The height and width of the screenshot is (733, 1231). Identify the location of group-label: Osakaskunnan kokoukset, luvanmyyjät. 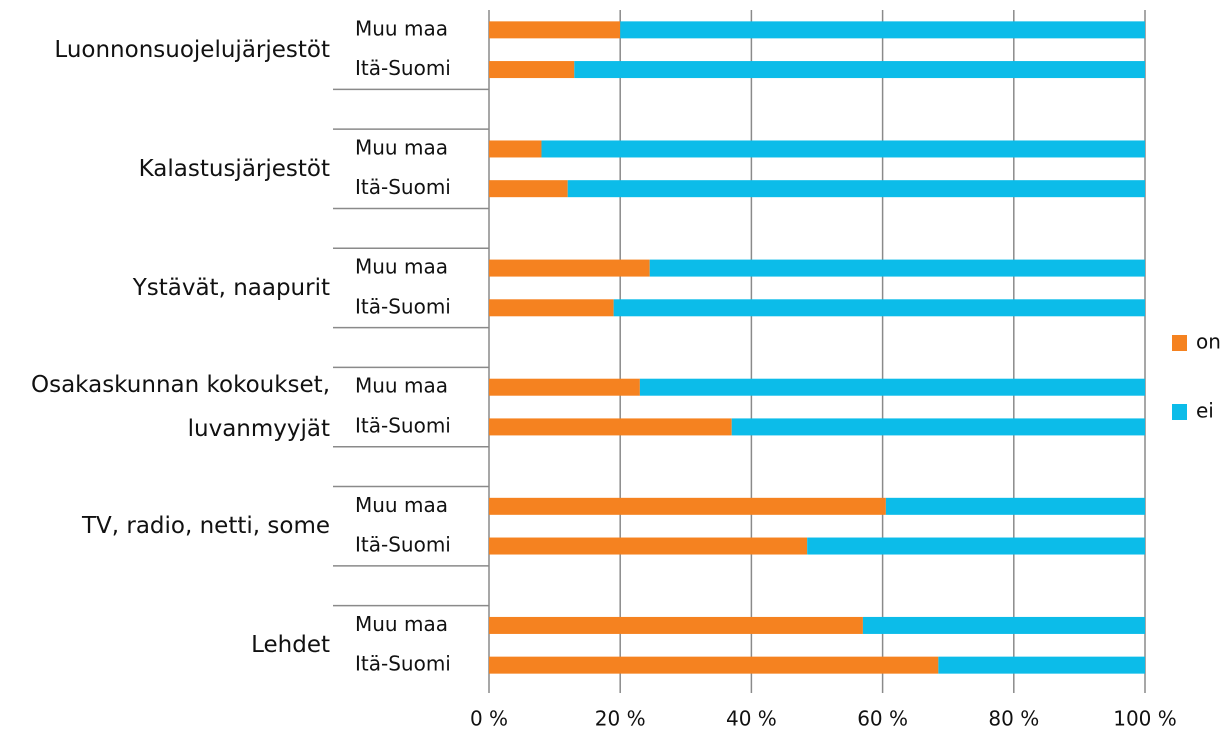
(180, 407).